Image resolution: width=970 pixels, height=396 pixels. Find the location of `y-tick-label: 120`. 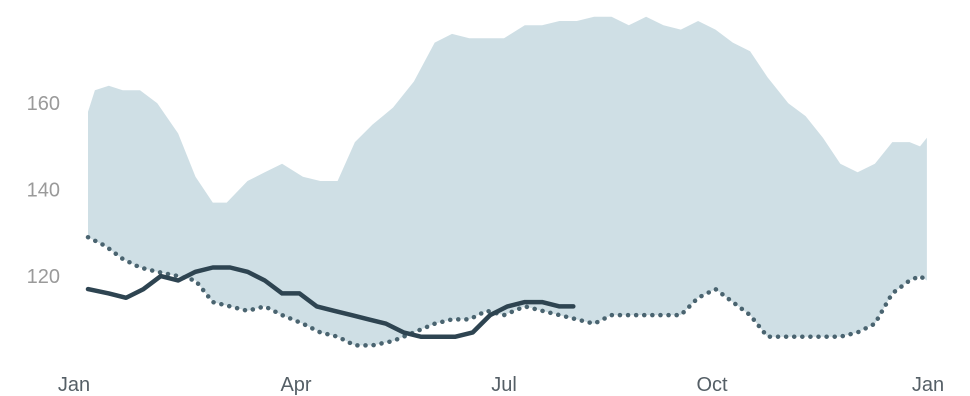

y-tick-label: 120 is located at coordinates (43, 277).